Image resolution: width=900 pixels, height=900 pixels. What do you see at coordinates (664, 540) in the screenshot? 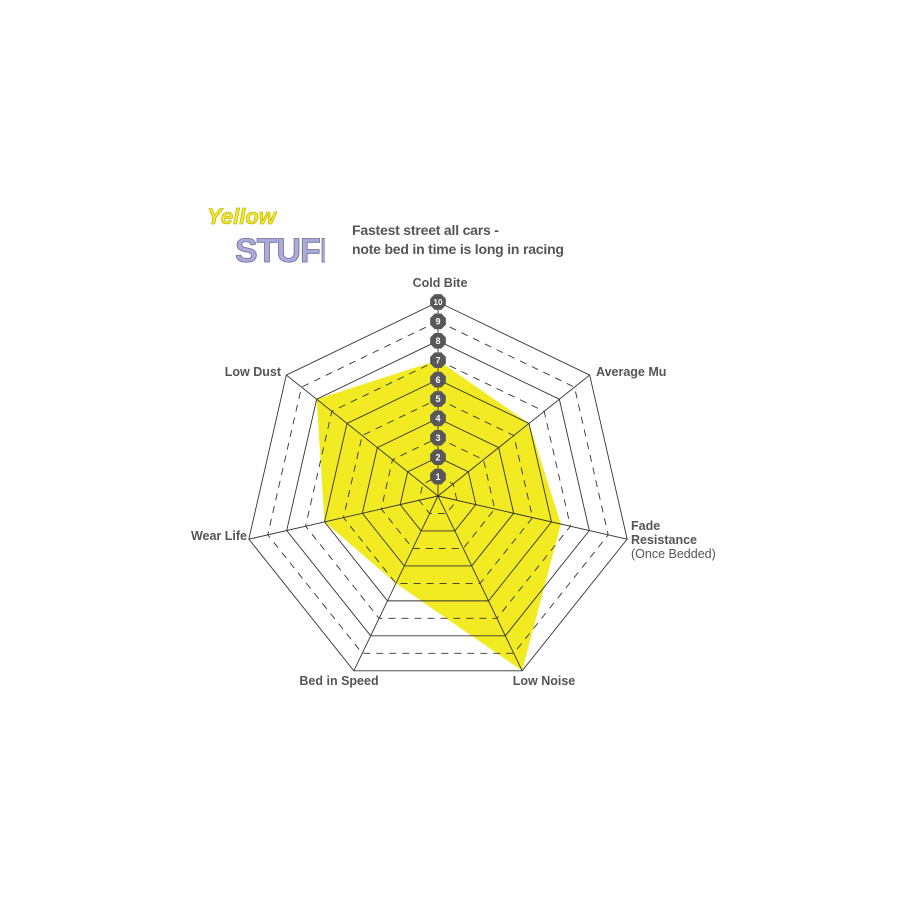
I see `axis-label: Resistance` at bounding box center [664, 540].